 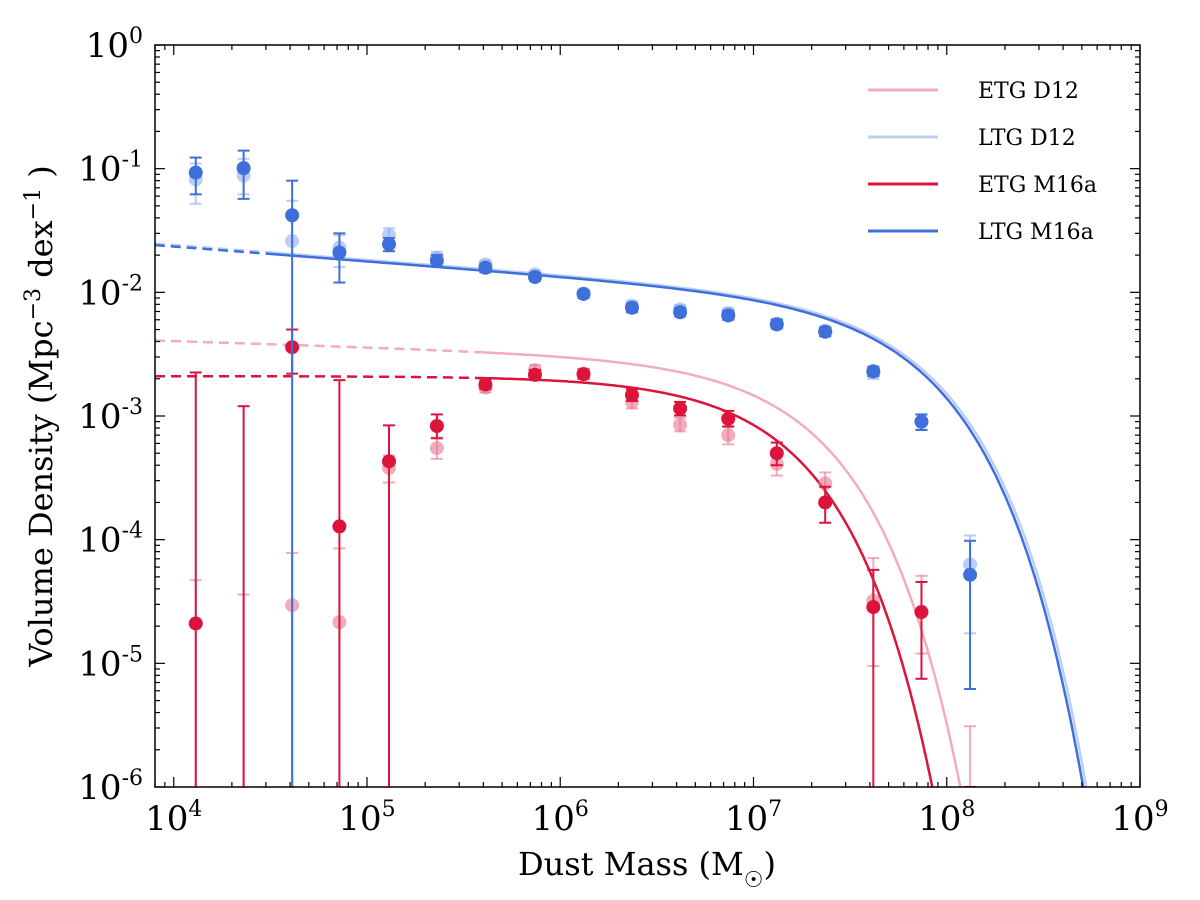 I want to click on x-tick-label: 108, so click(x=946, y=818).